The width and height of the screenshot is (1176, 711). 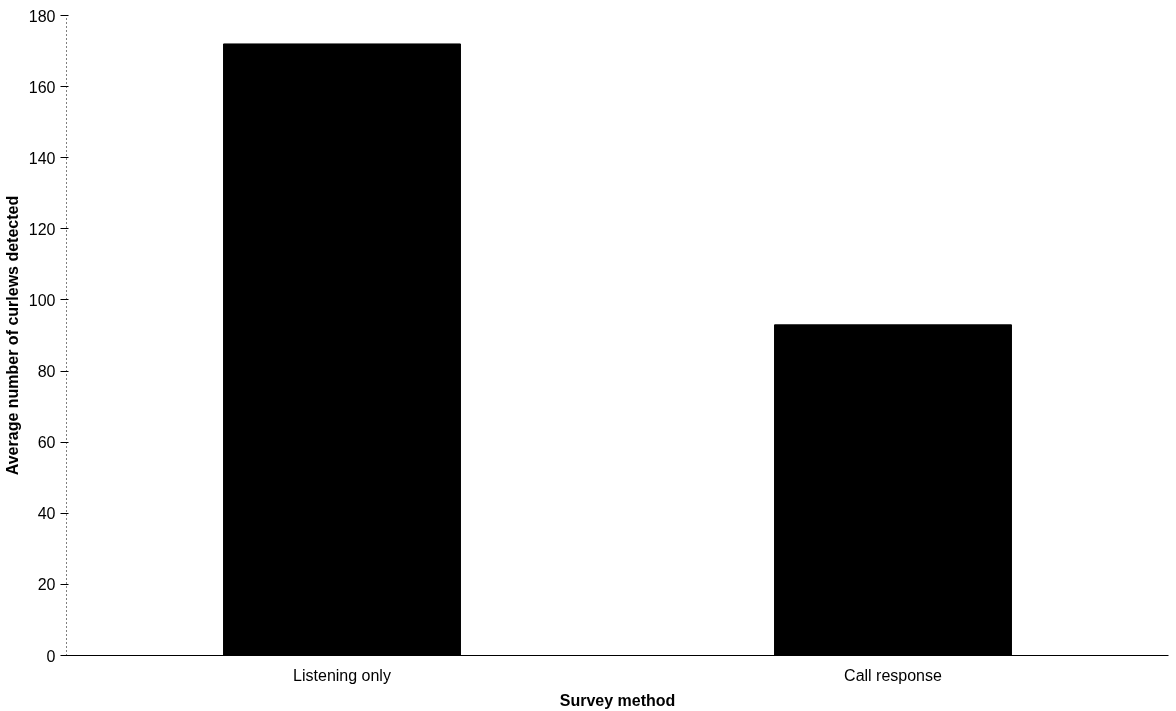 I want to click on x-tick-label: Listening only, so click(x=342, y=675).